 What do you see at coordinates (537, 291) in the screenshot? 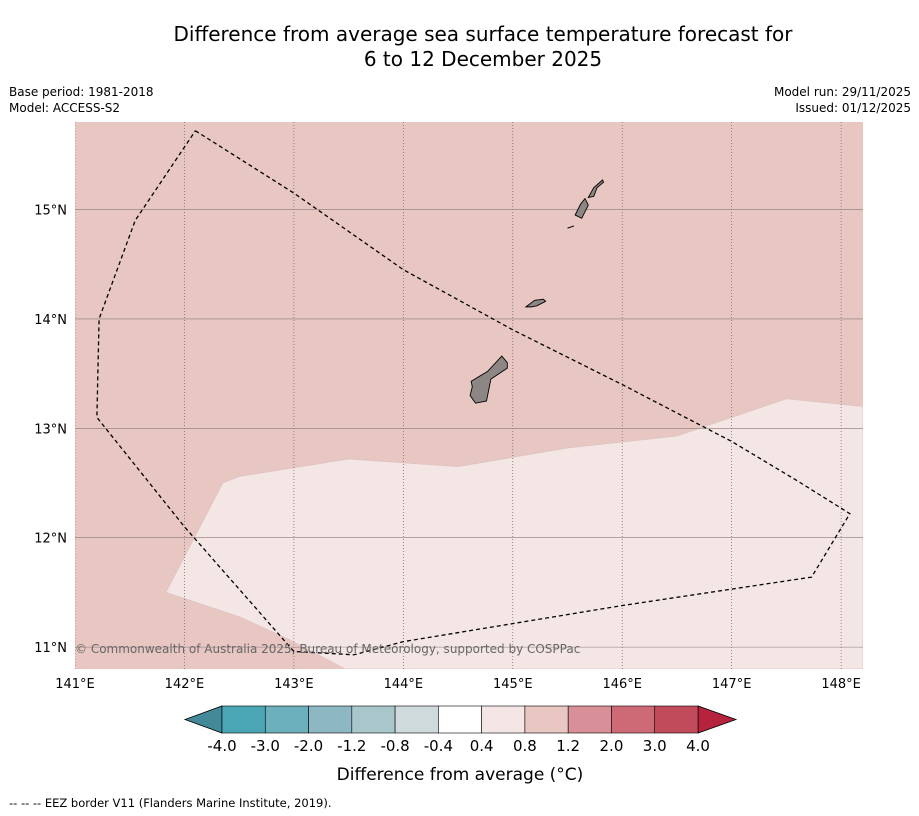
I see `islands` at bounding box center [537, 291].